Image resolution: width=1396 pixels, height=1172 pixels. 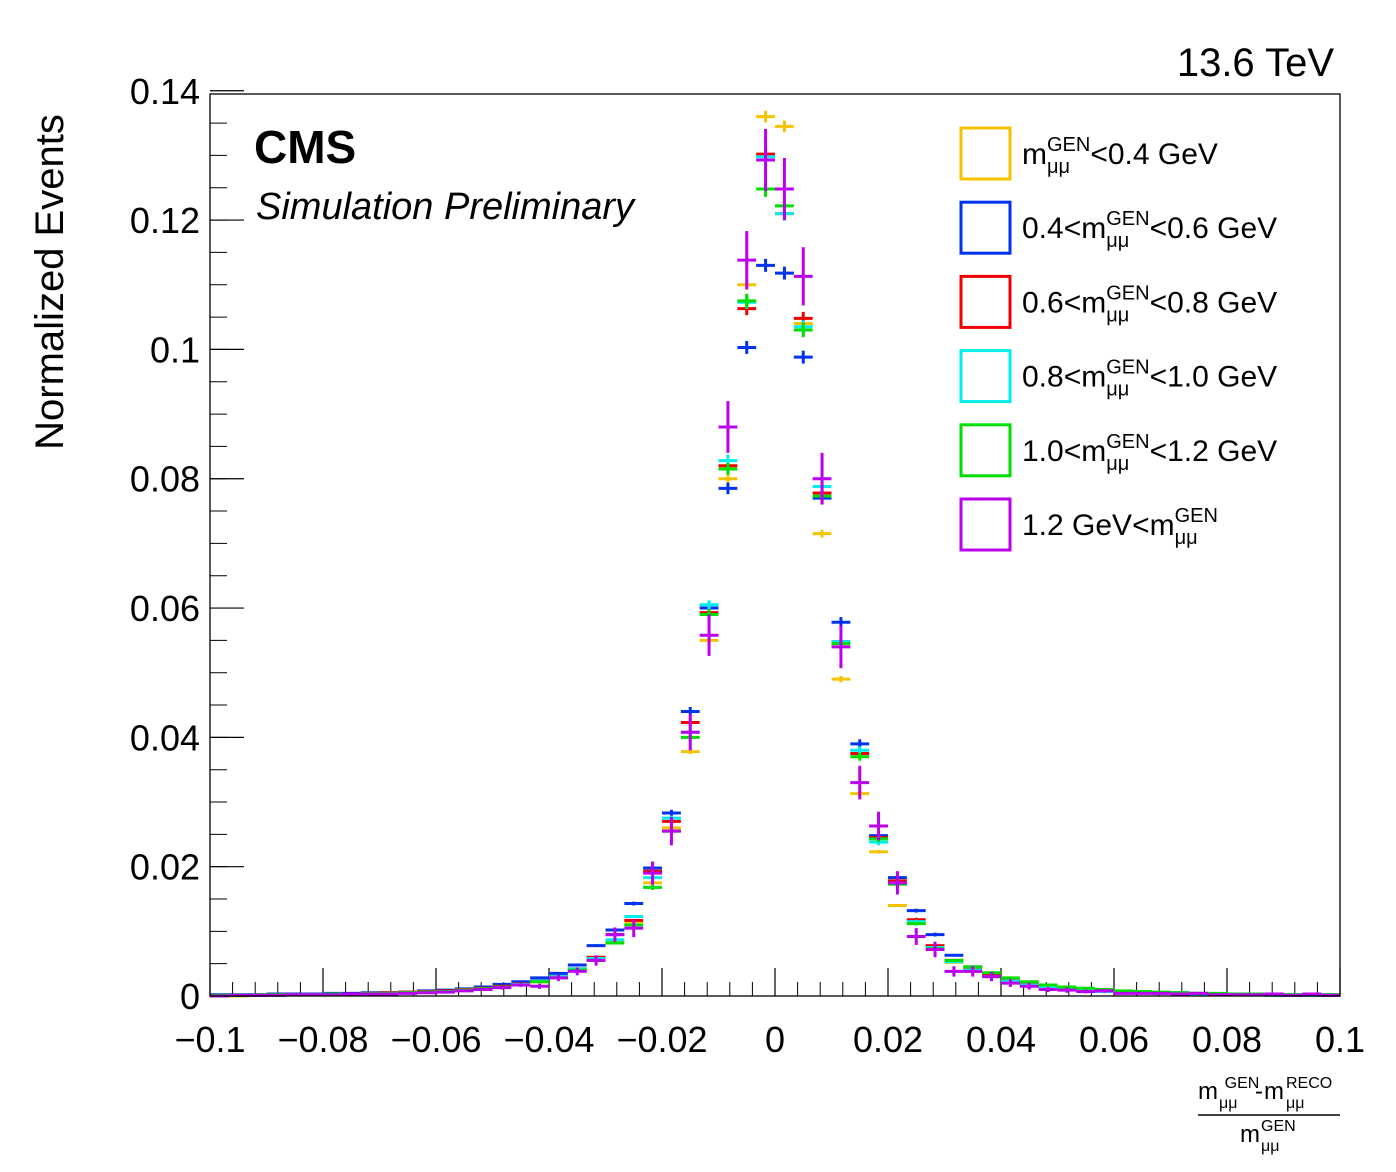 What do you see at coordinates (435, 1039) in the screenshot?
I see `x-tick-label: −0.06` at bounding box center [435, 1039].